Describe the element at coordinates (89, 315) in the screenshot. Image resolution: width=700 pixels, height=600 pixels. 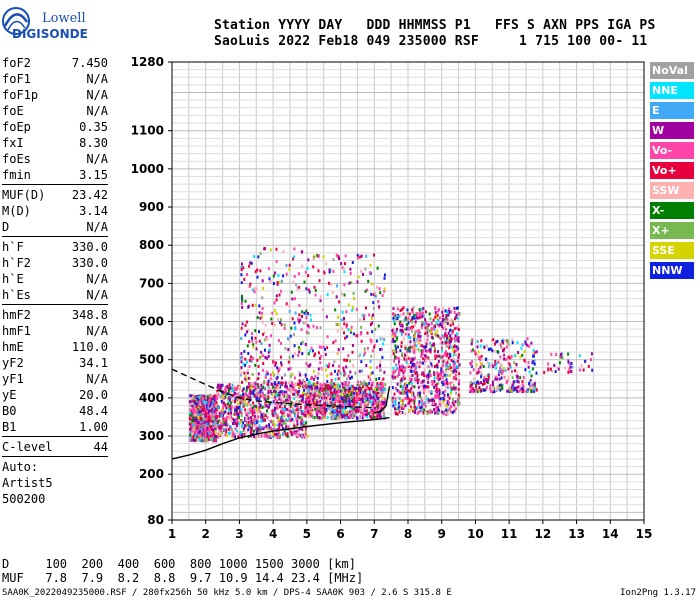
I see `param-value: 348.8` at that location.